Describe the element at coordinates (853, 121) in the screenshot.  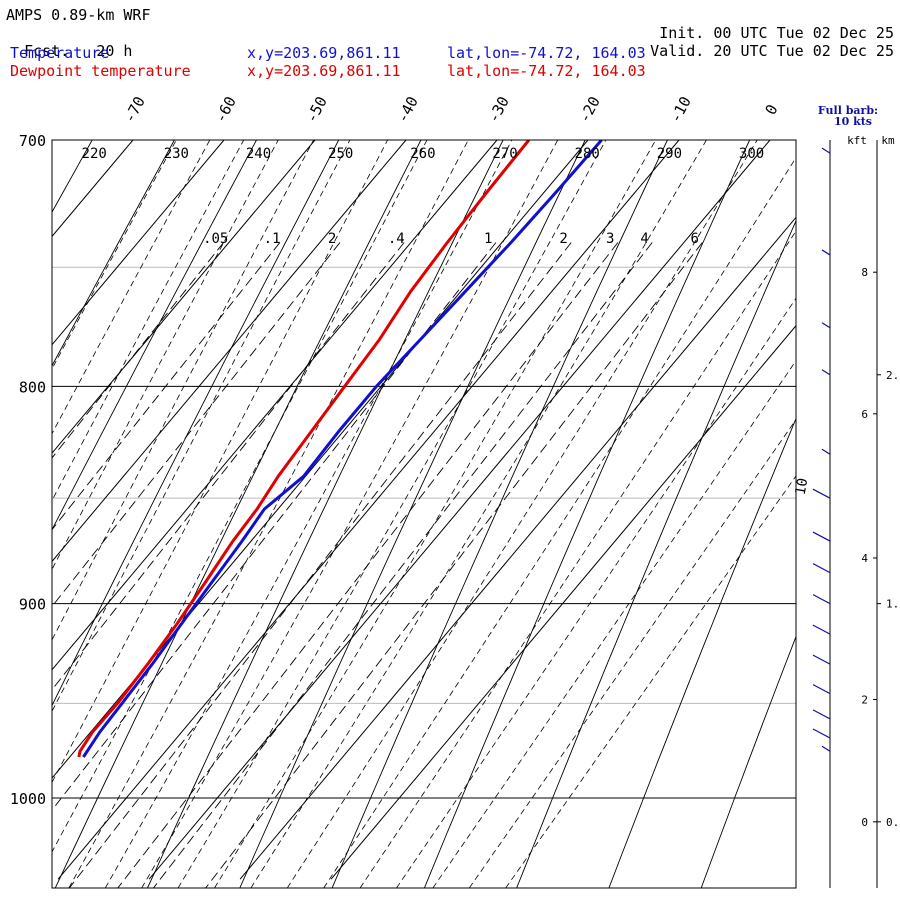
I see `barb-key-subtitle: 10 kts` at that location.